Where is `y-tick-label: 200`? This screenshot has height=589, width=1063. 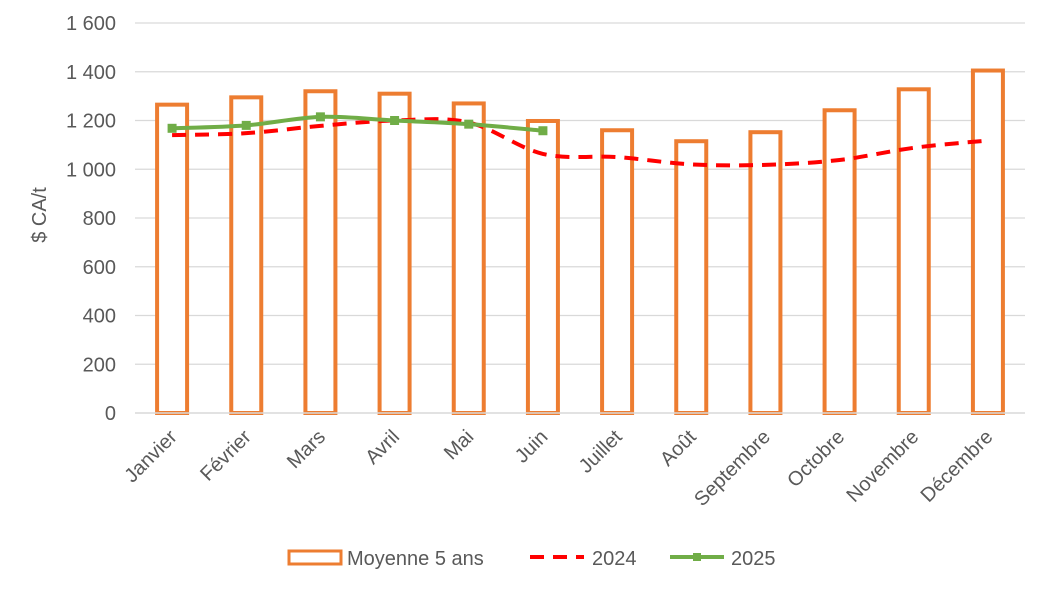
y-tick-label: 200 is located at coordinates (99, 365).